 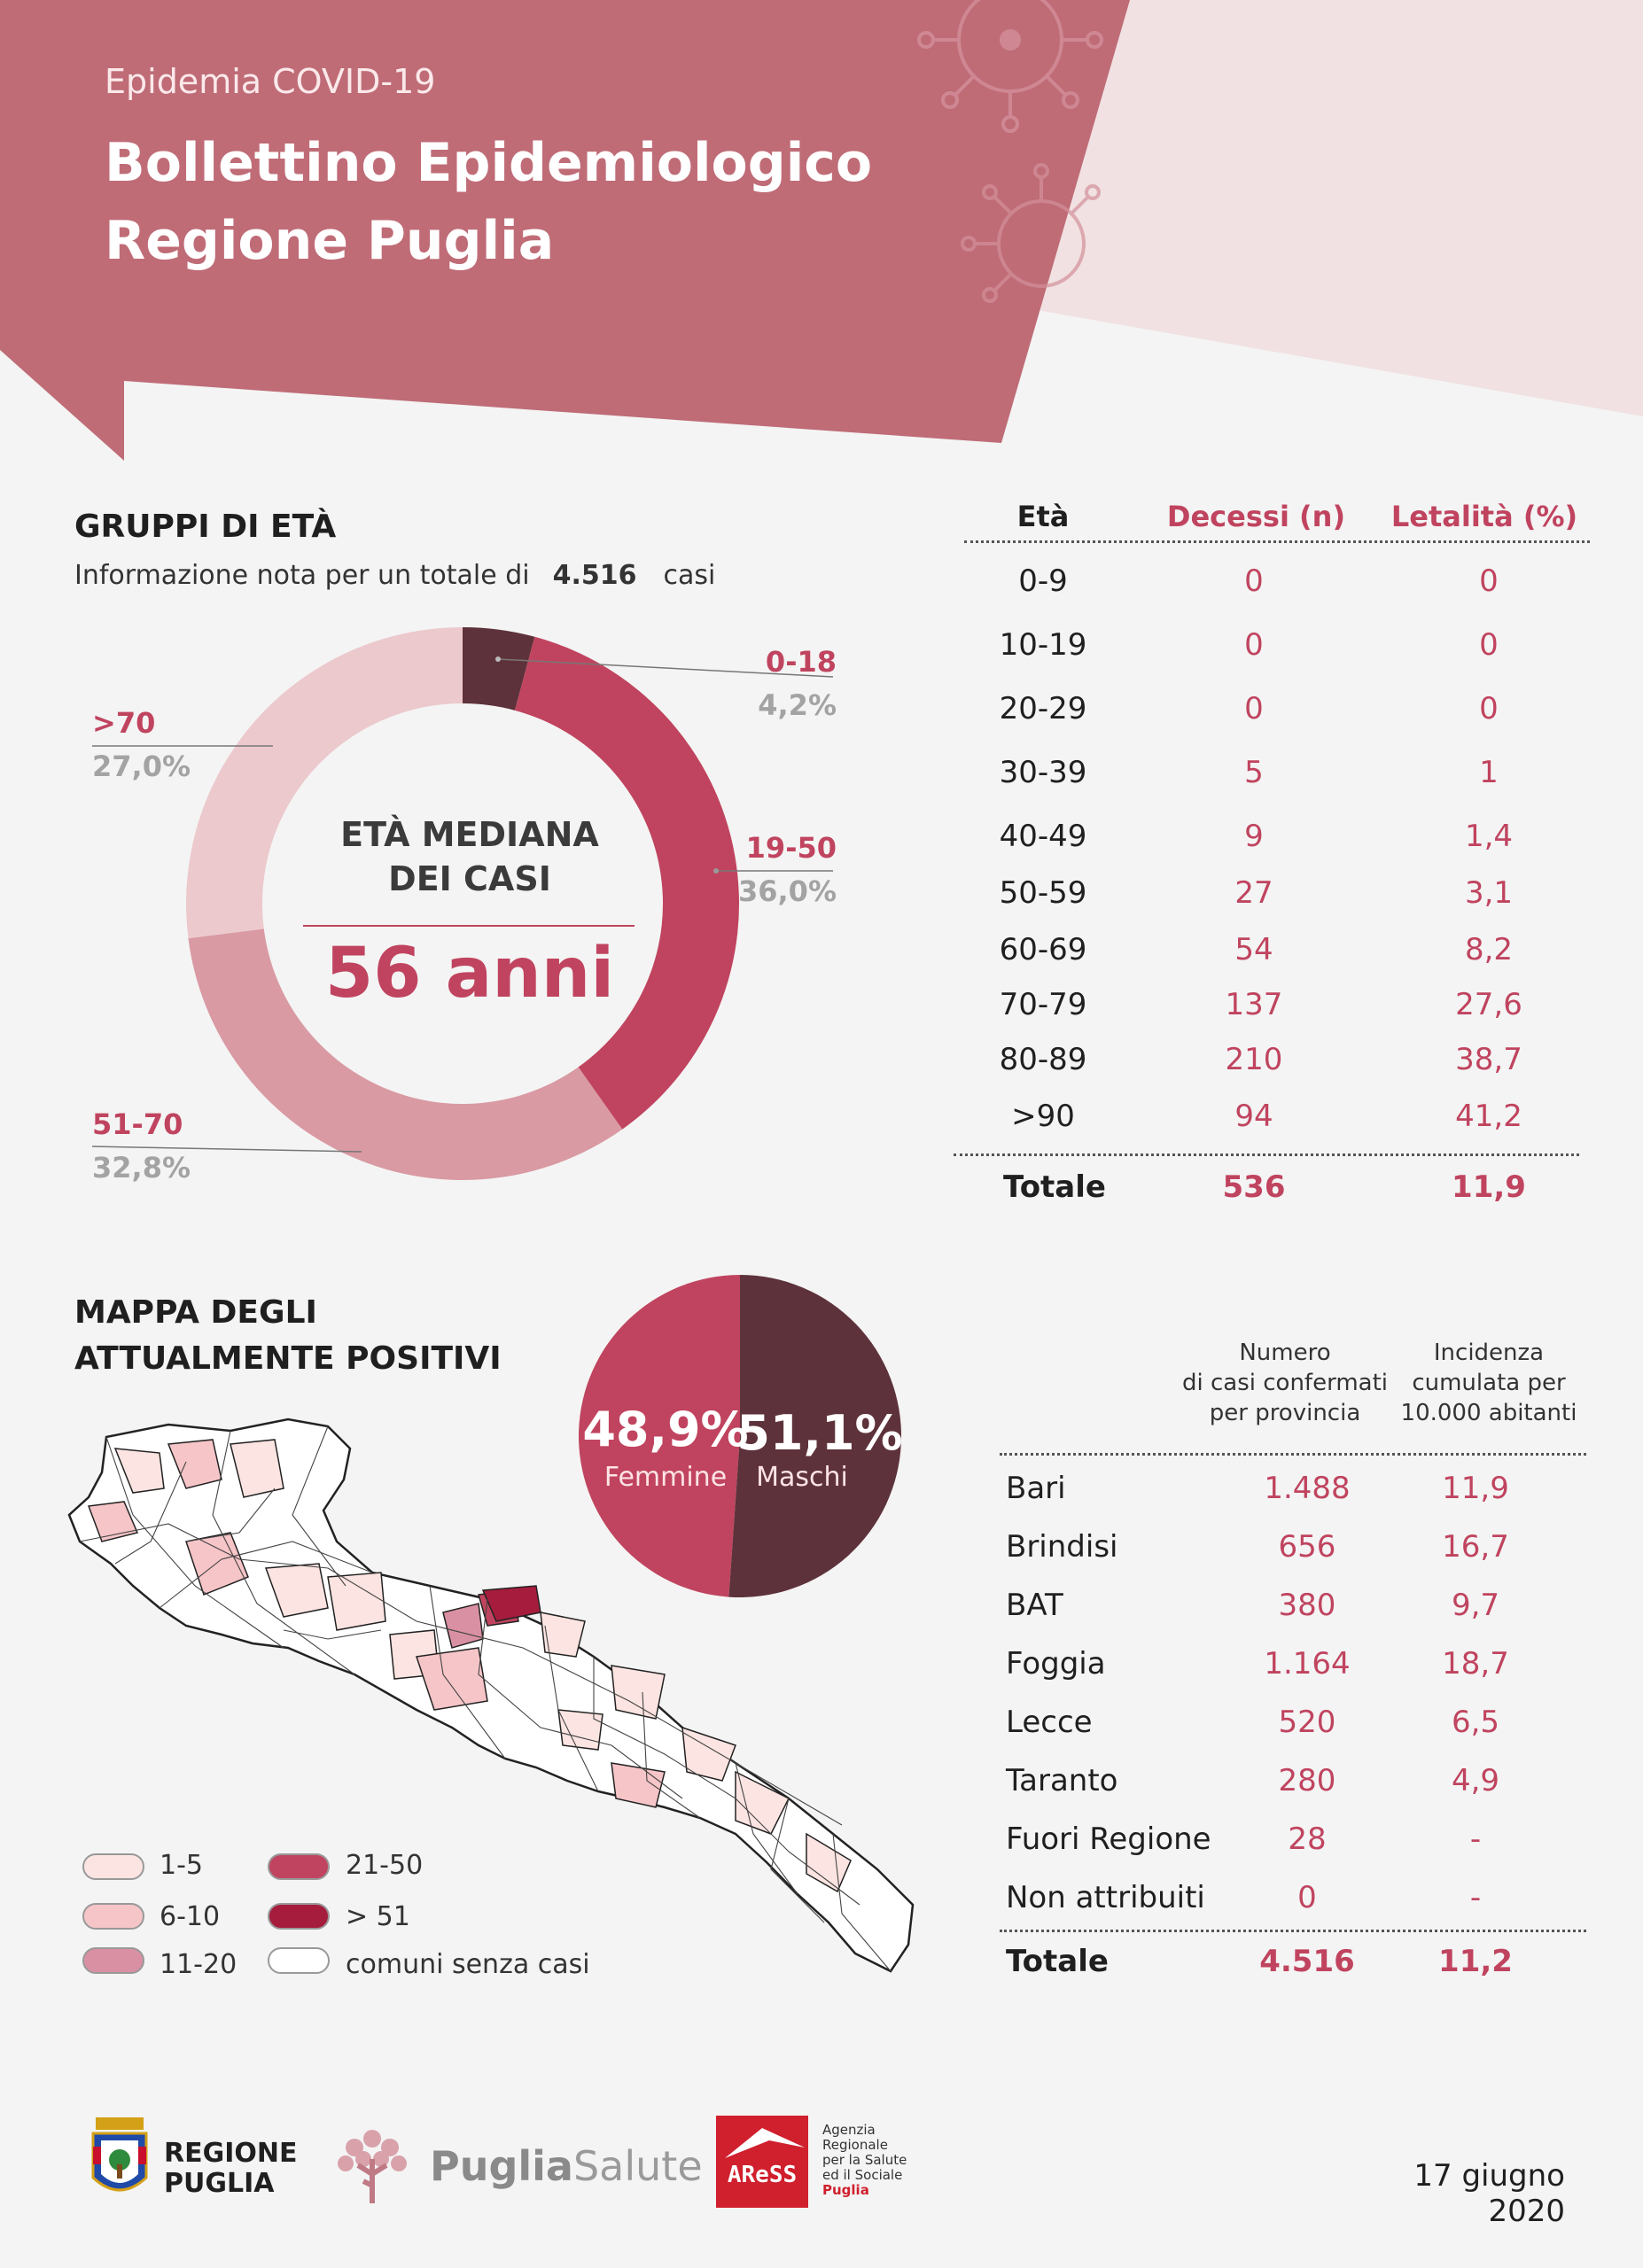 I want to click on province-name: Taranto, so click(x=1062, y=1780).